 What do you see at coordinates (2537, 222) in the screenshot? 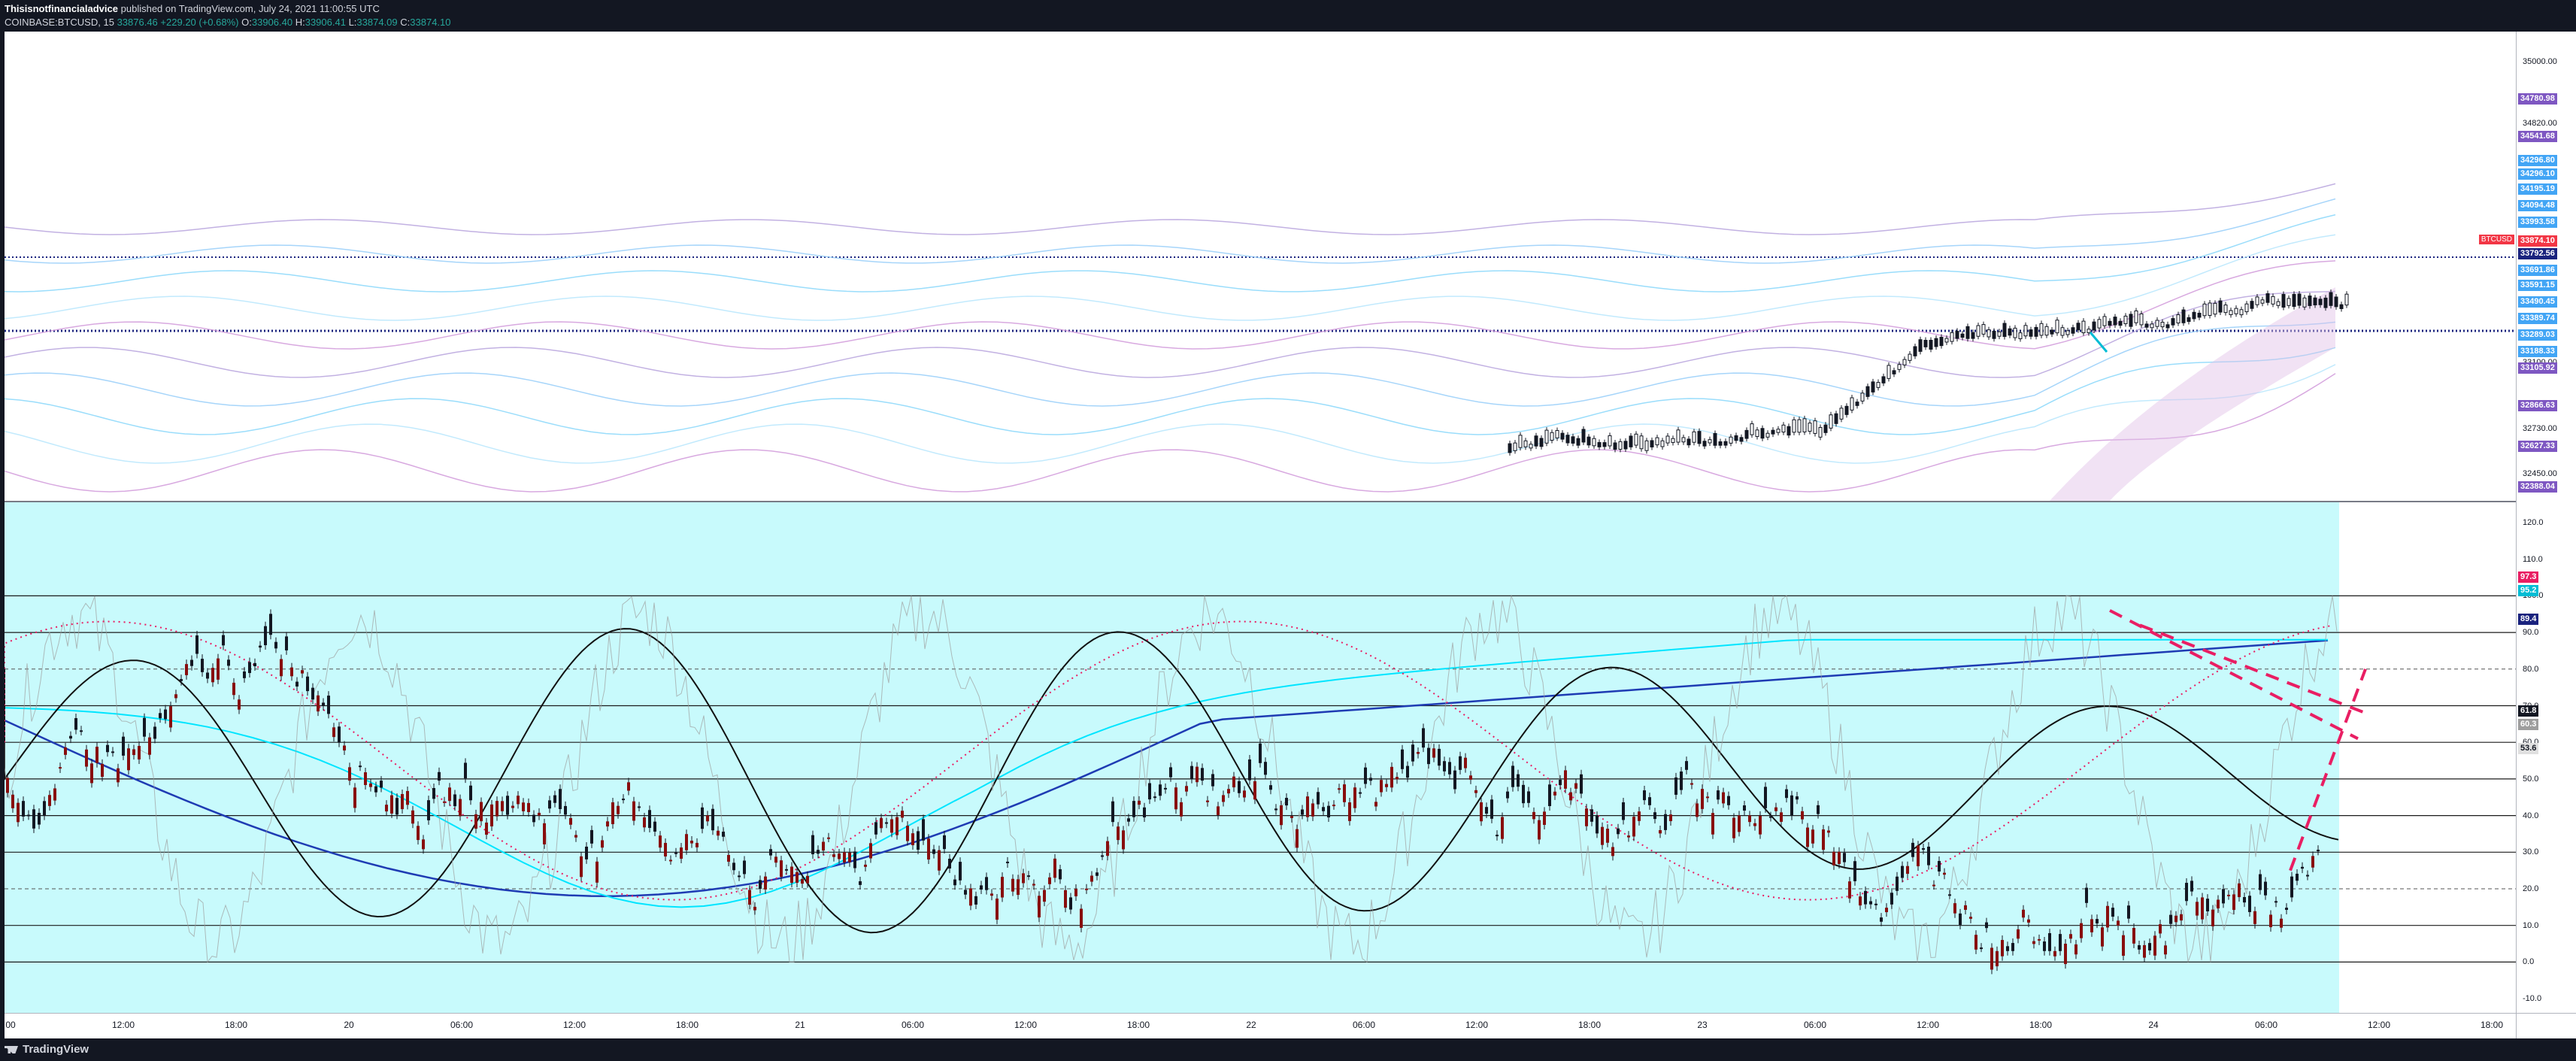
I see `price-level-label: 33993.58` at bounding box center [2537, 222].